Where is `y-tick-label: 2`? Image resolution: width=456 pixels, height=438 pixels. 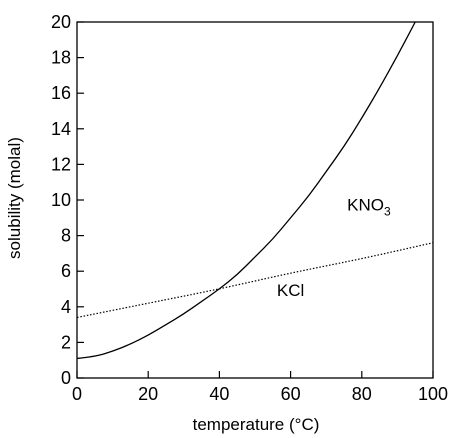
y-tick-label: 2 is located at coordinates (66, 342).